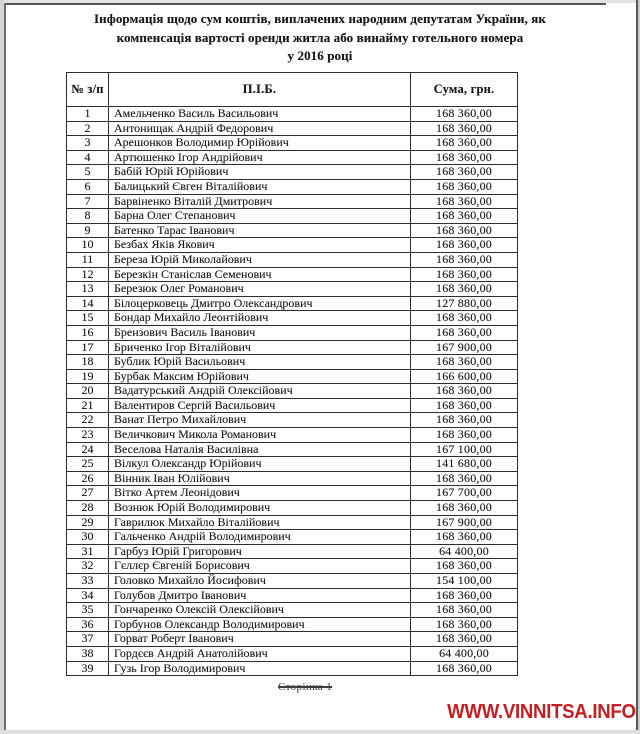 The image size is (640, 734). Describe the element at coordinates (87, 610) in the screenshot. I see `row-number-cell: 35` at that location.